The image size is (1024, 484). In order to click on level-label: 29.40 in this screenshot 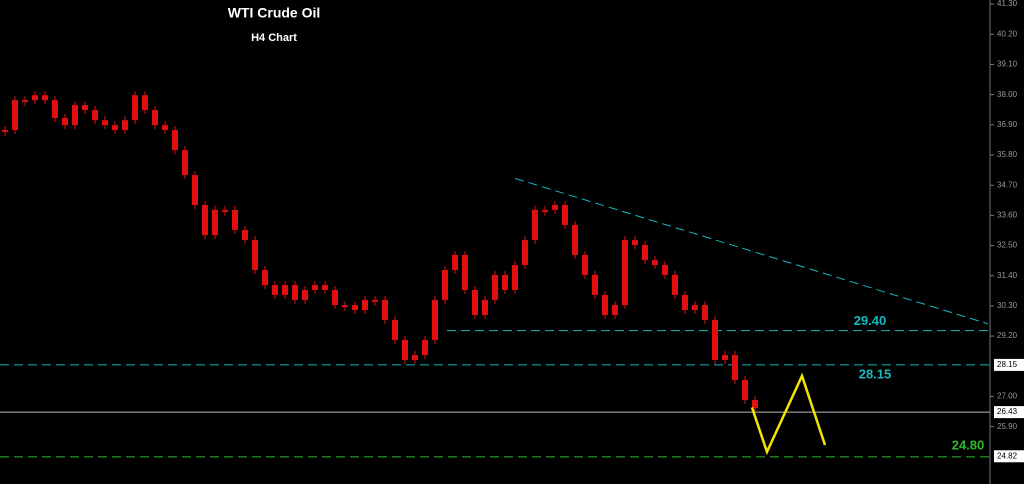, I will do `click(870, 320)`.